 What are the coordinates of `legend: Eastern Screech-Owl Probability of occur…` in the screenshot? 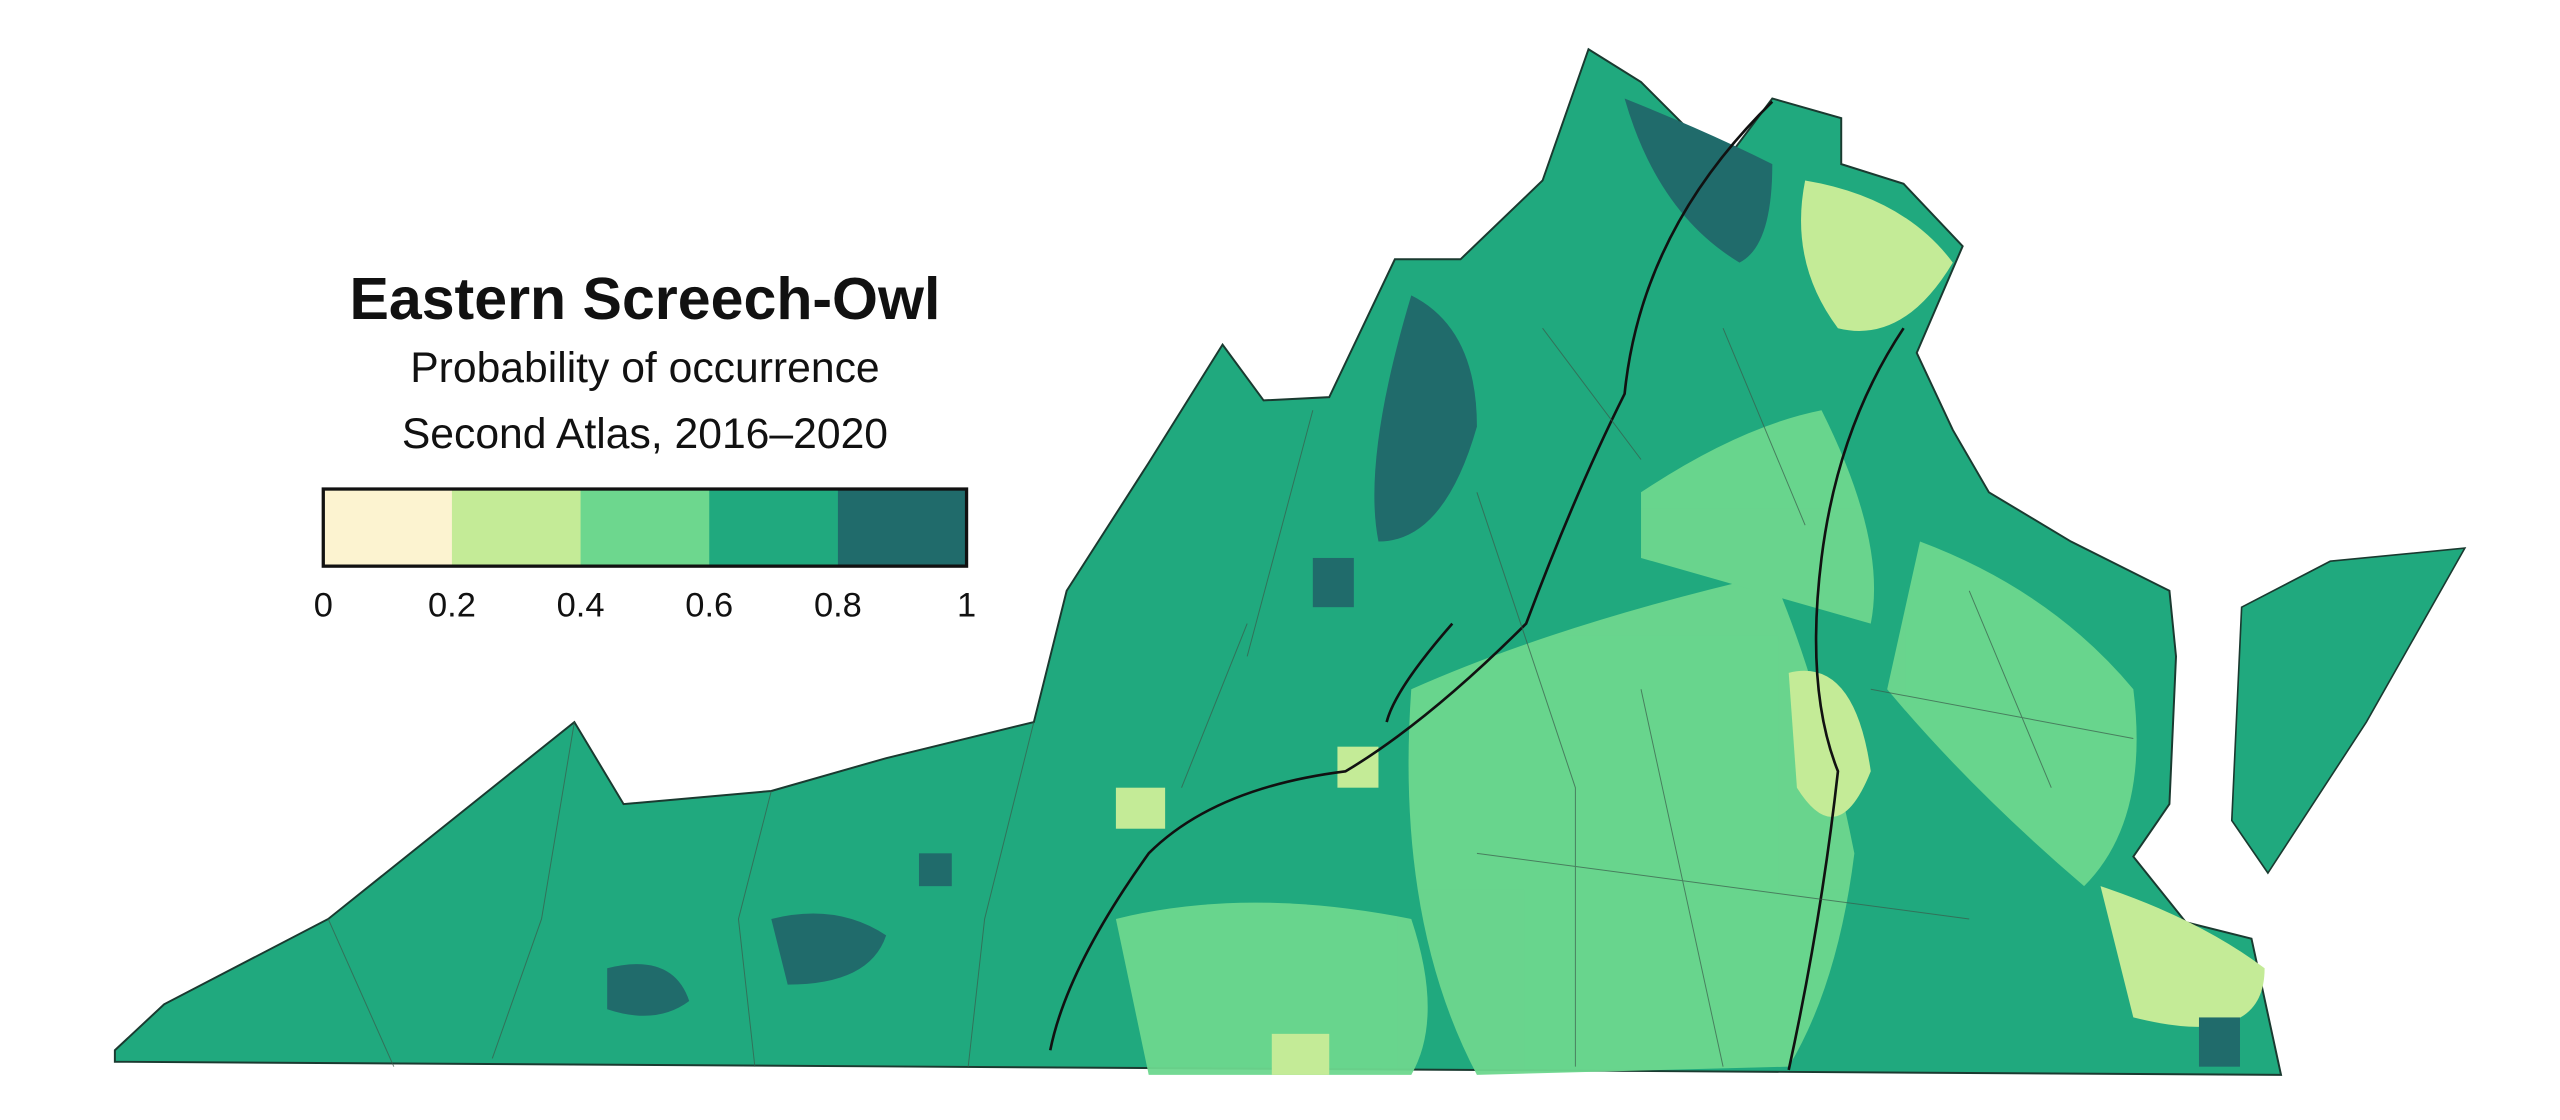 It's located at (645, 445).